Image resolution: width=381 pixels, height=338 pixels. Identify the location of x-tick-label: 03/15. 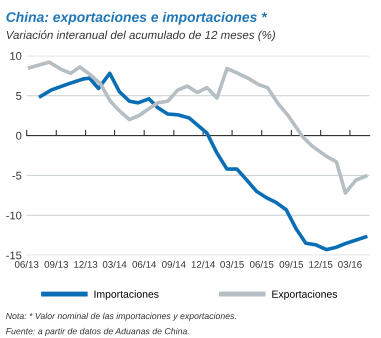
(232, 264).